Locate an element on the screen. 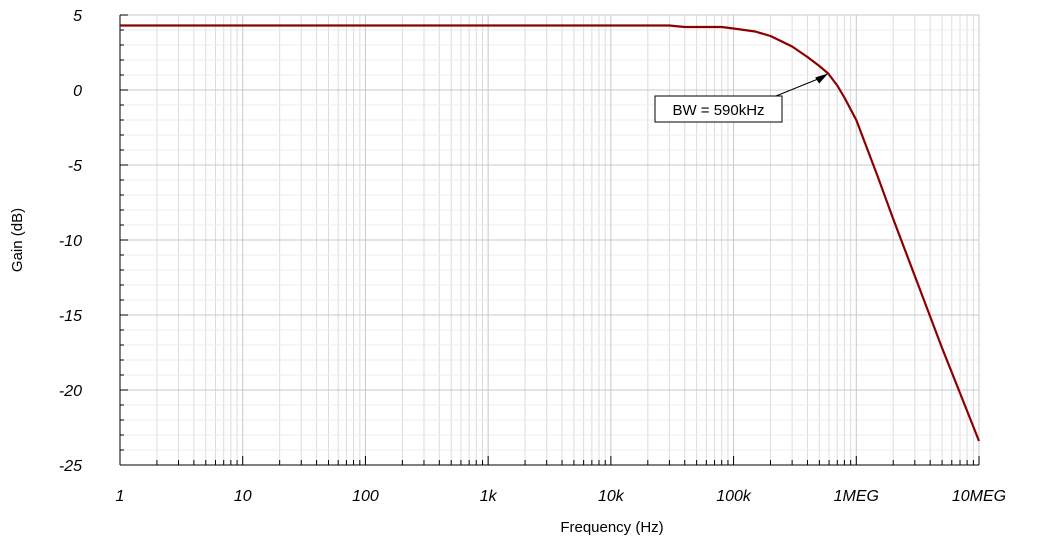 Image resolution: width=1049 pixels, height=543 pixels. annotation-box is located at coordinates (718, 109).